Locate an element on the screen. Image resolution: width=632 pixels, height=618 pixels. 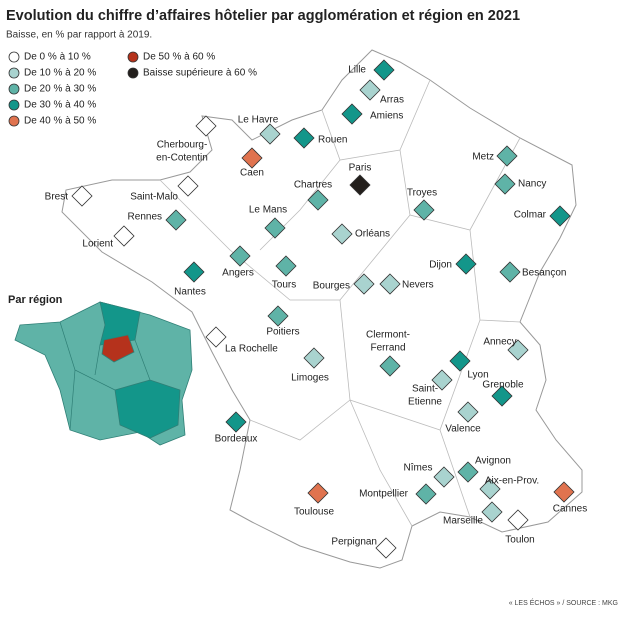
legend-label: De 10 % à 20 % is located at coordinates (60, 73).